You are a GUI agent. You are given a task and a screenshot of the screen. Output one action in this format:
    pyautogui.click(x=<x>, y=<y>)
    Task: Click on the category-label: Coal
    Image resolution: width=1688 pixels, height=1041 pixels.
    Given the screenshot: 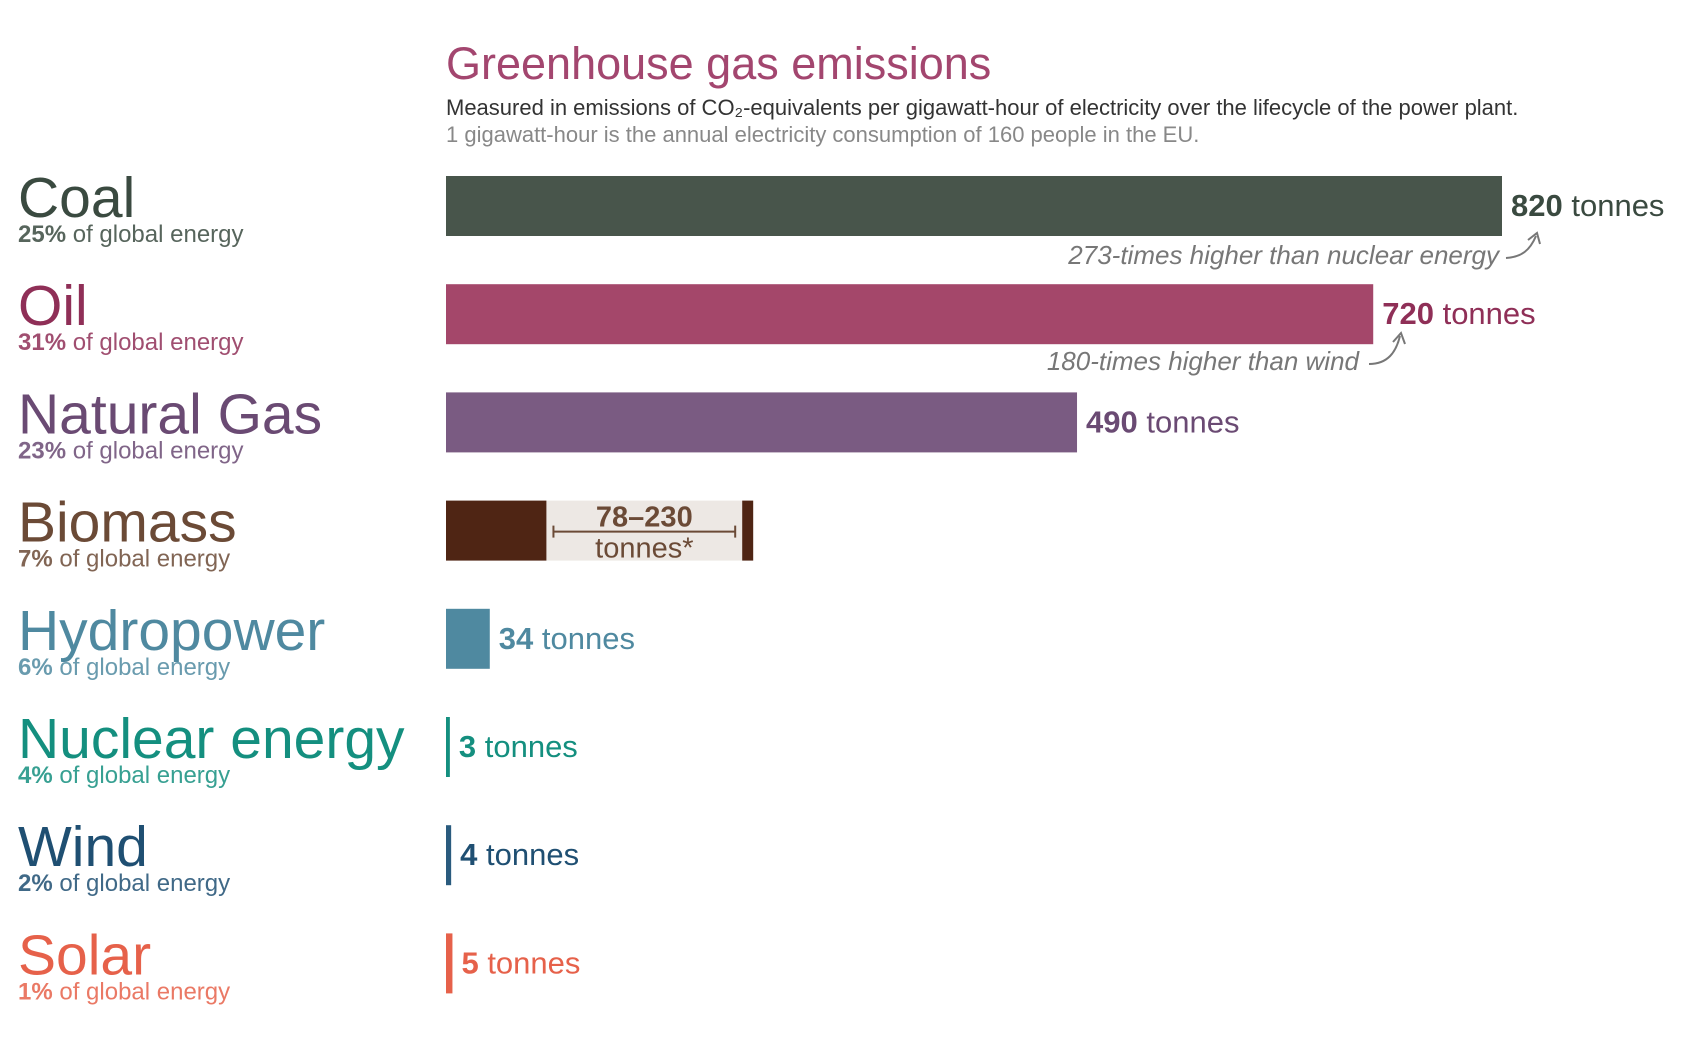 What is the action you would take?
    pyautogui.click(x=76, y=198)
    